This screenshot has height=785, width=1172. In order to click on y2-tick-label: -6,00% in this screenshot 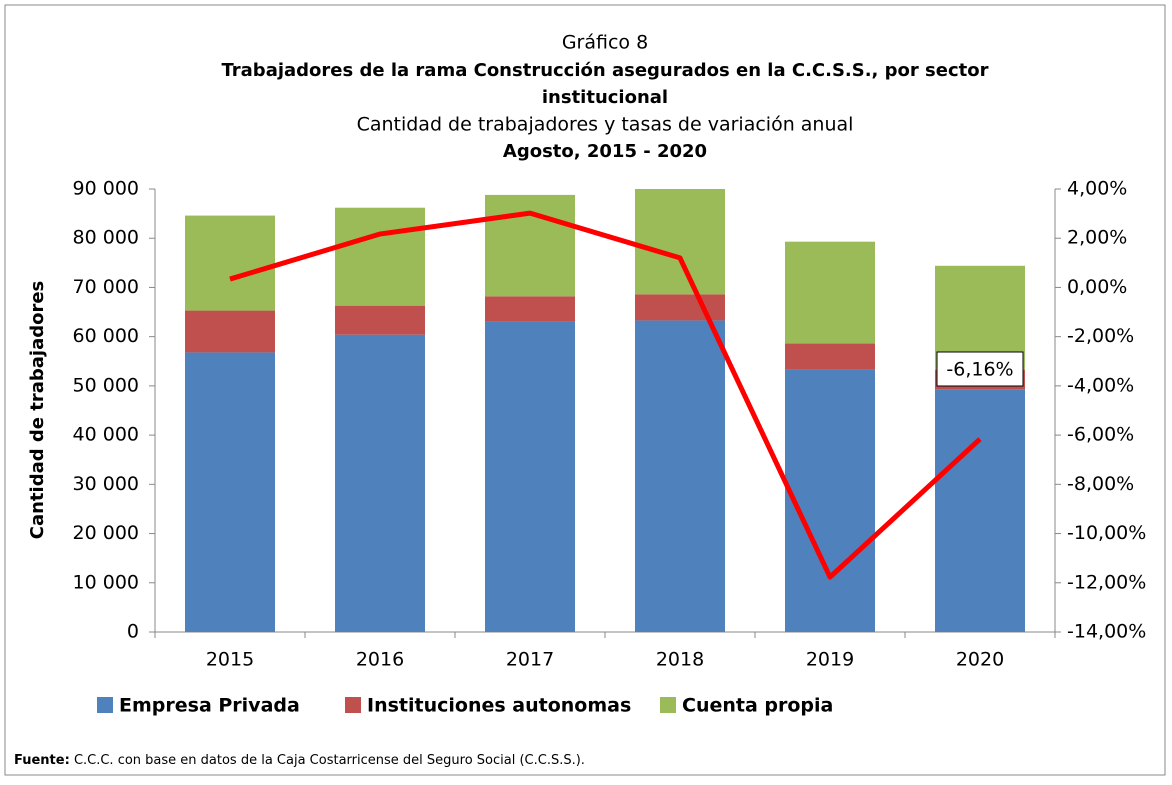, I will do `click(1100, 435)`.